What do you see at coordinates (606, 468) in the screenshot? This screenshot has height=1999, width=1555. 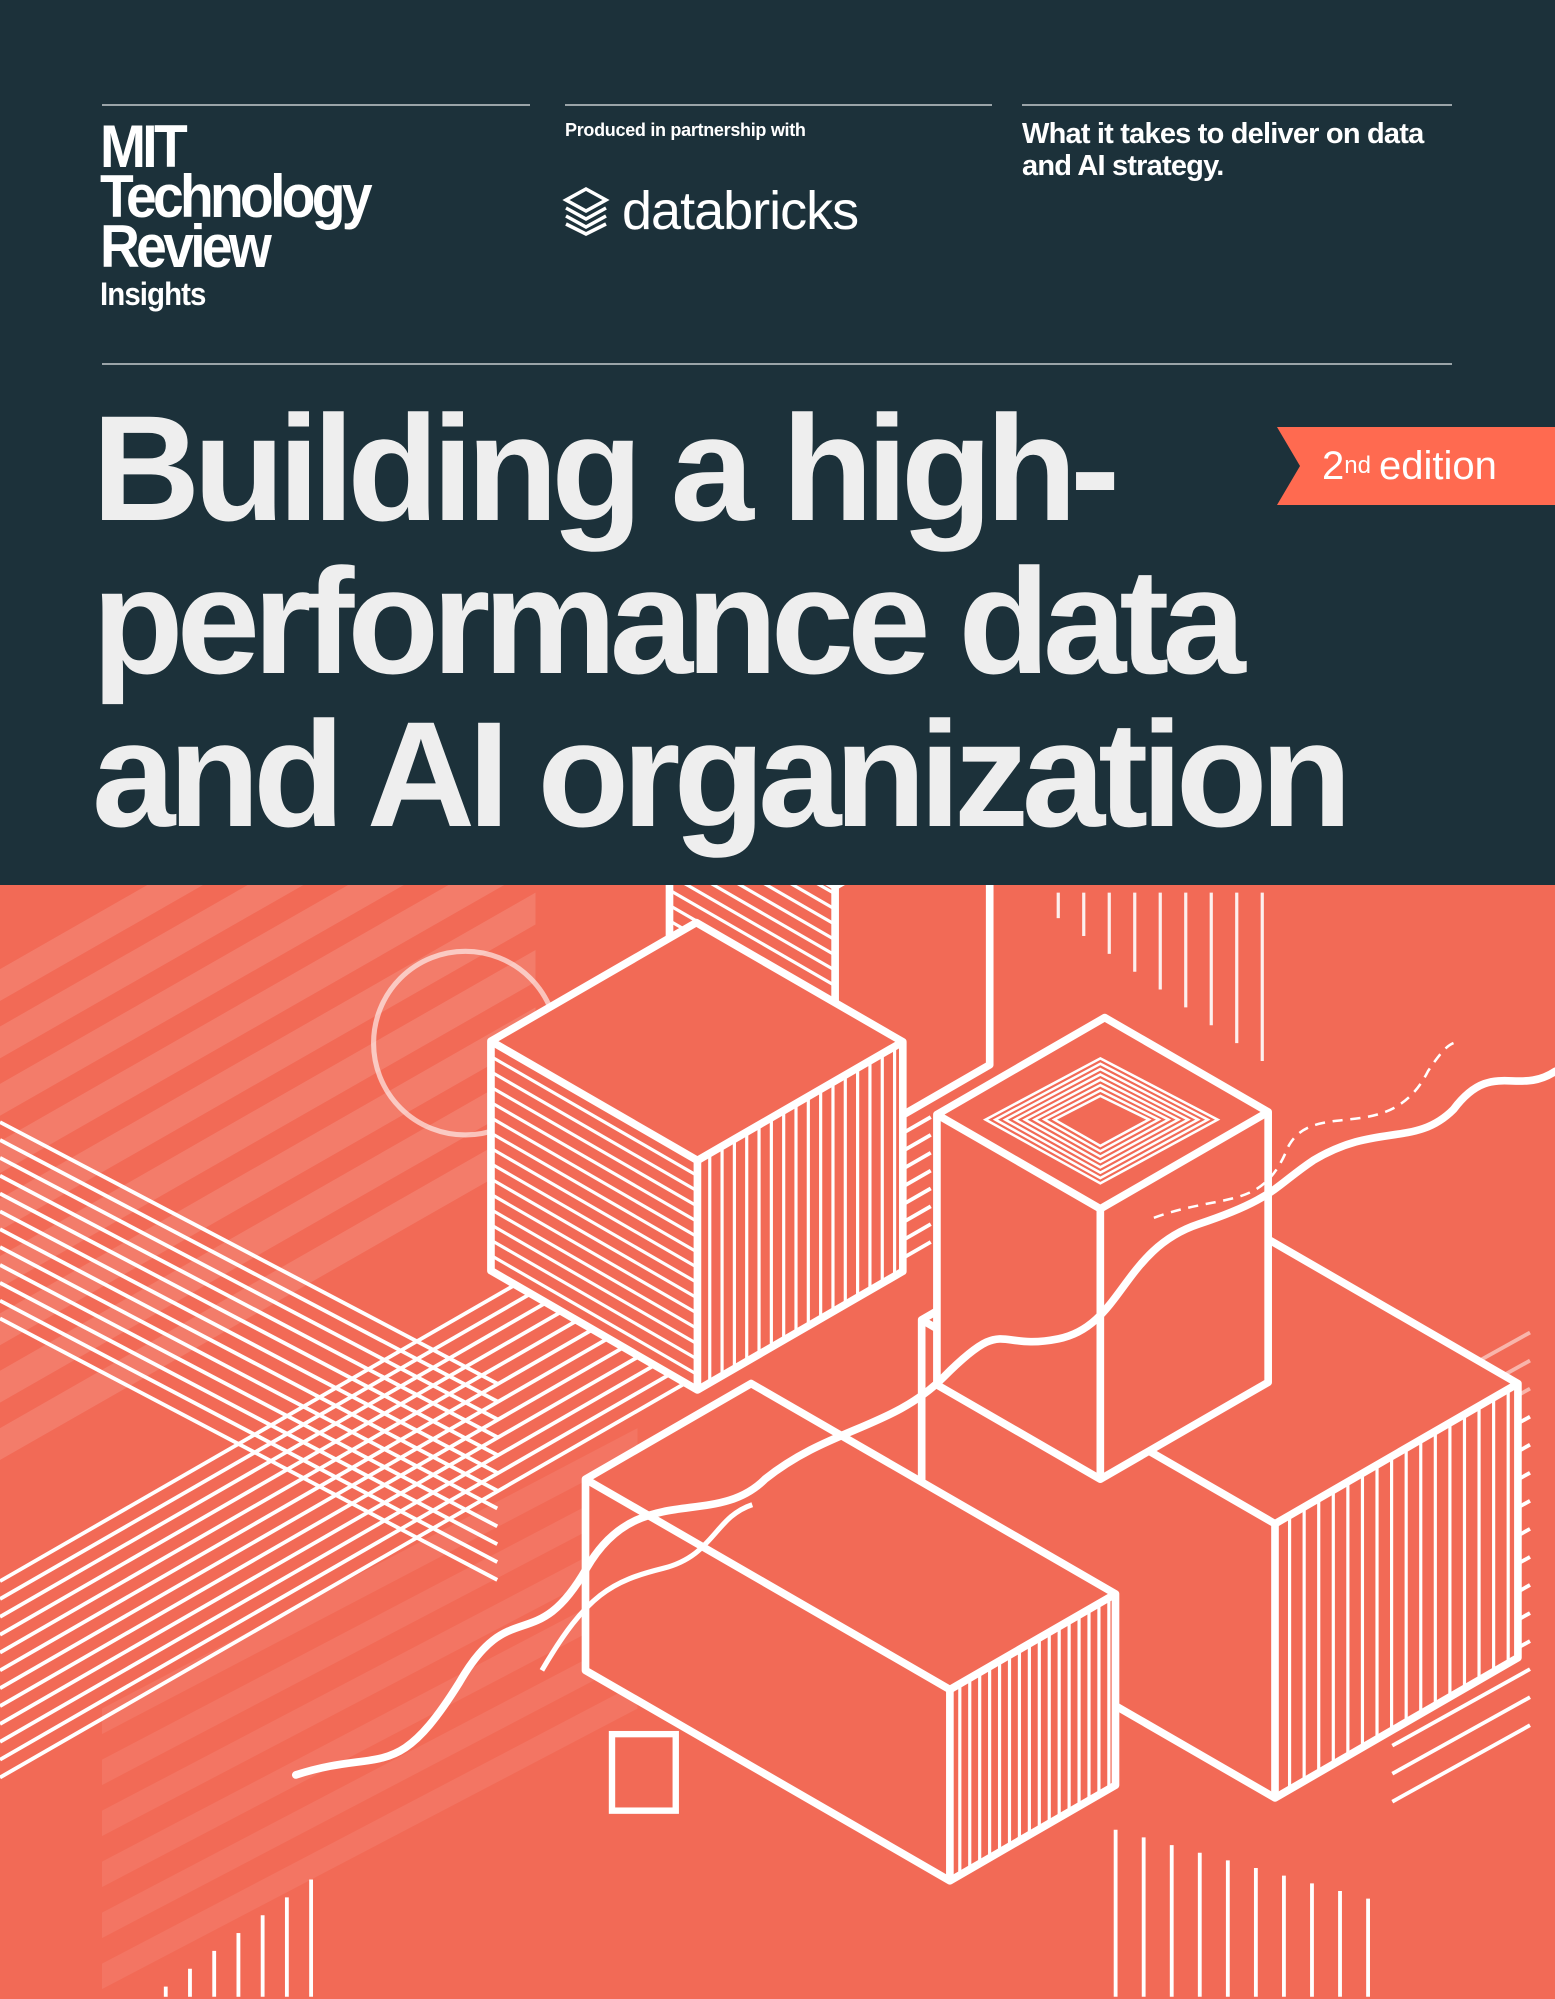 I see `title-line: Building a high-` at bounding box center [606, 468].